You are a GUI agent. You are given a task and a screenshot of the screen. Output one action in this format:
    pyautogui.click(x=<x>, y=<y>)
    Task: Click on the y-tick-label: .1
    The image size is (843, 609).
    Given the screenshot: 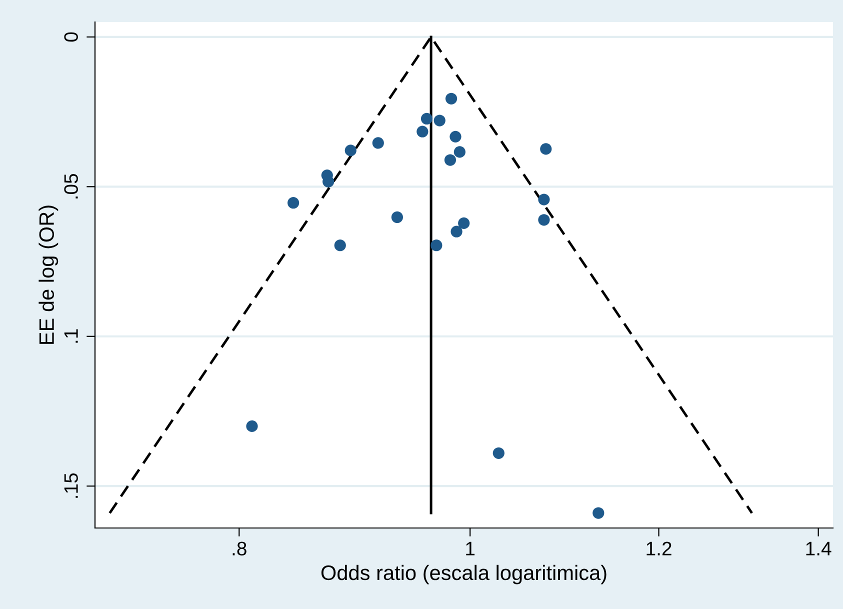 What is the action you would take?
    pyautogui.click(x=71, y=336)
    